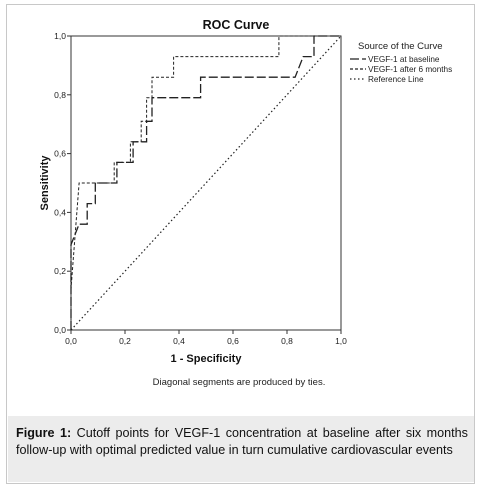 The image size is (483, 490). What do you see at coordinates (410, 69) in the screenshot?
I see `legend-item-vegf-1-after-6-months: VEGF-1 after 6 months` at bounding box center [410, 69].